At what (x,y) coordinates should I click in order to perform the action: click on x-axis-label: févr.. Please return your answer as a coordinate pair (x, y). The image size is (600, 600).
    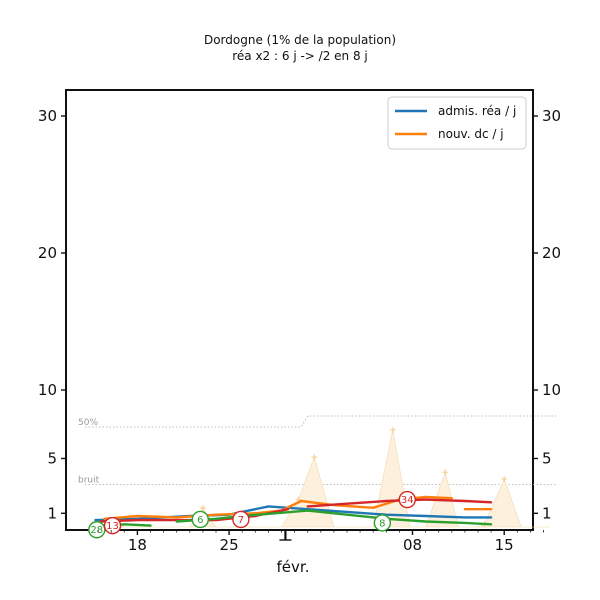
    Looking at the image, I should click on (293, 567).